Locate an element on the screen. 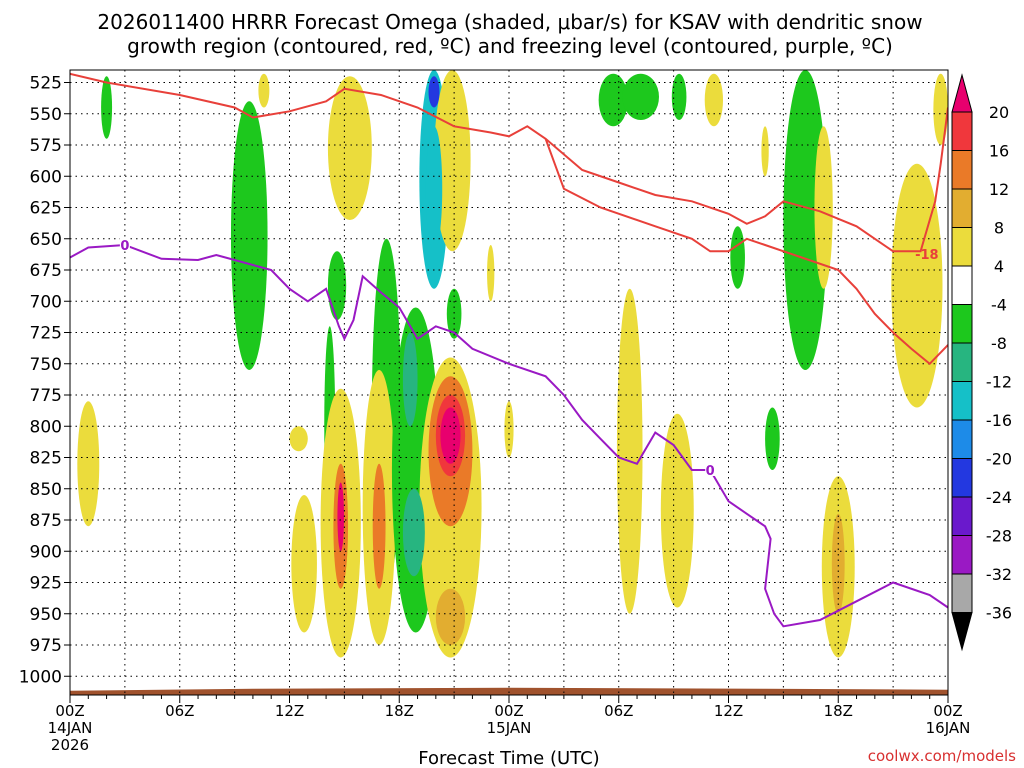  x-tick-label-0-0: 00Z is located at coordinates (69, 711).